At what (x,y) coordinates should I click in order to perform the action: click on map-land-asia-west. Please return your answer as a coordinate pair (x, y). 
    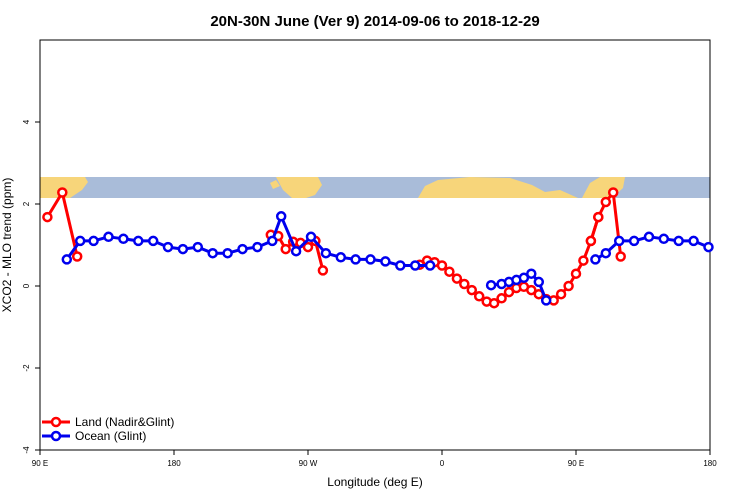
    Looking at the image, I should click on (64, 187).